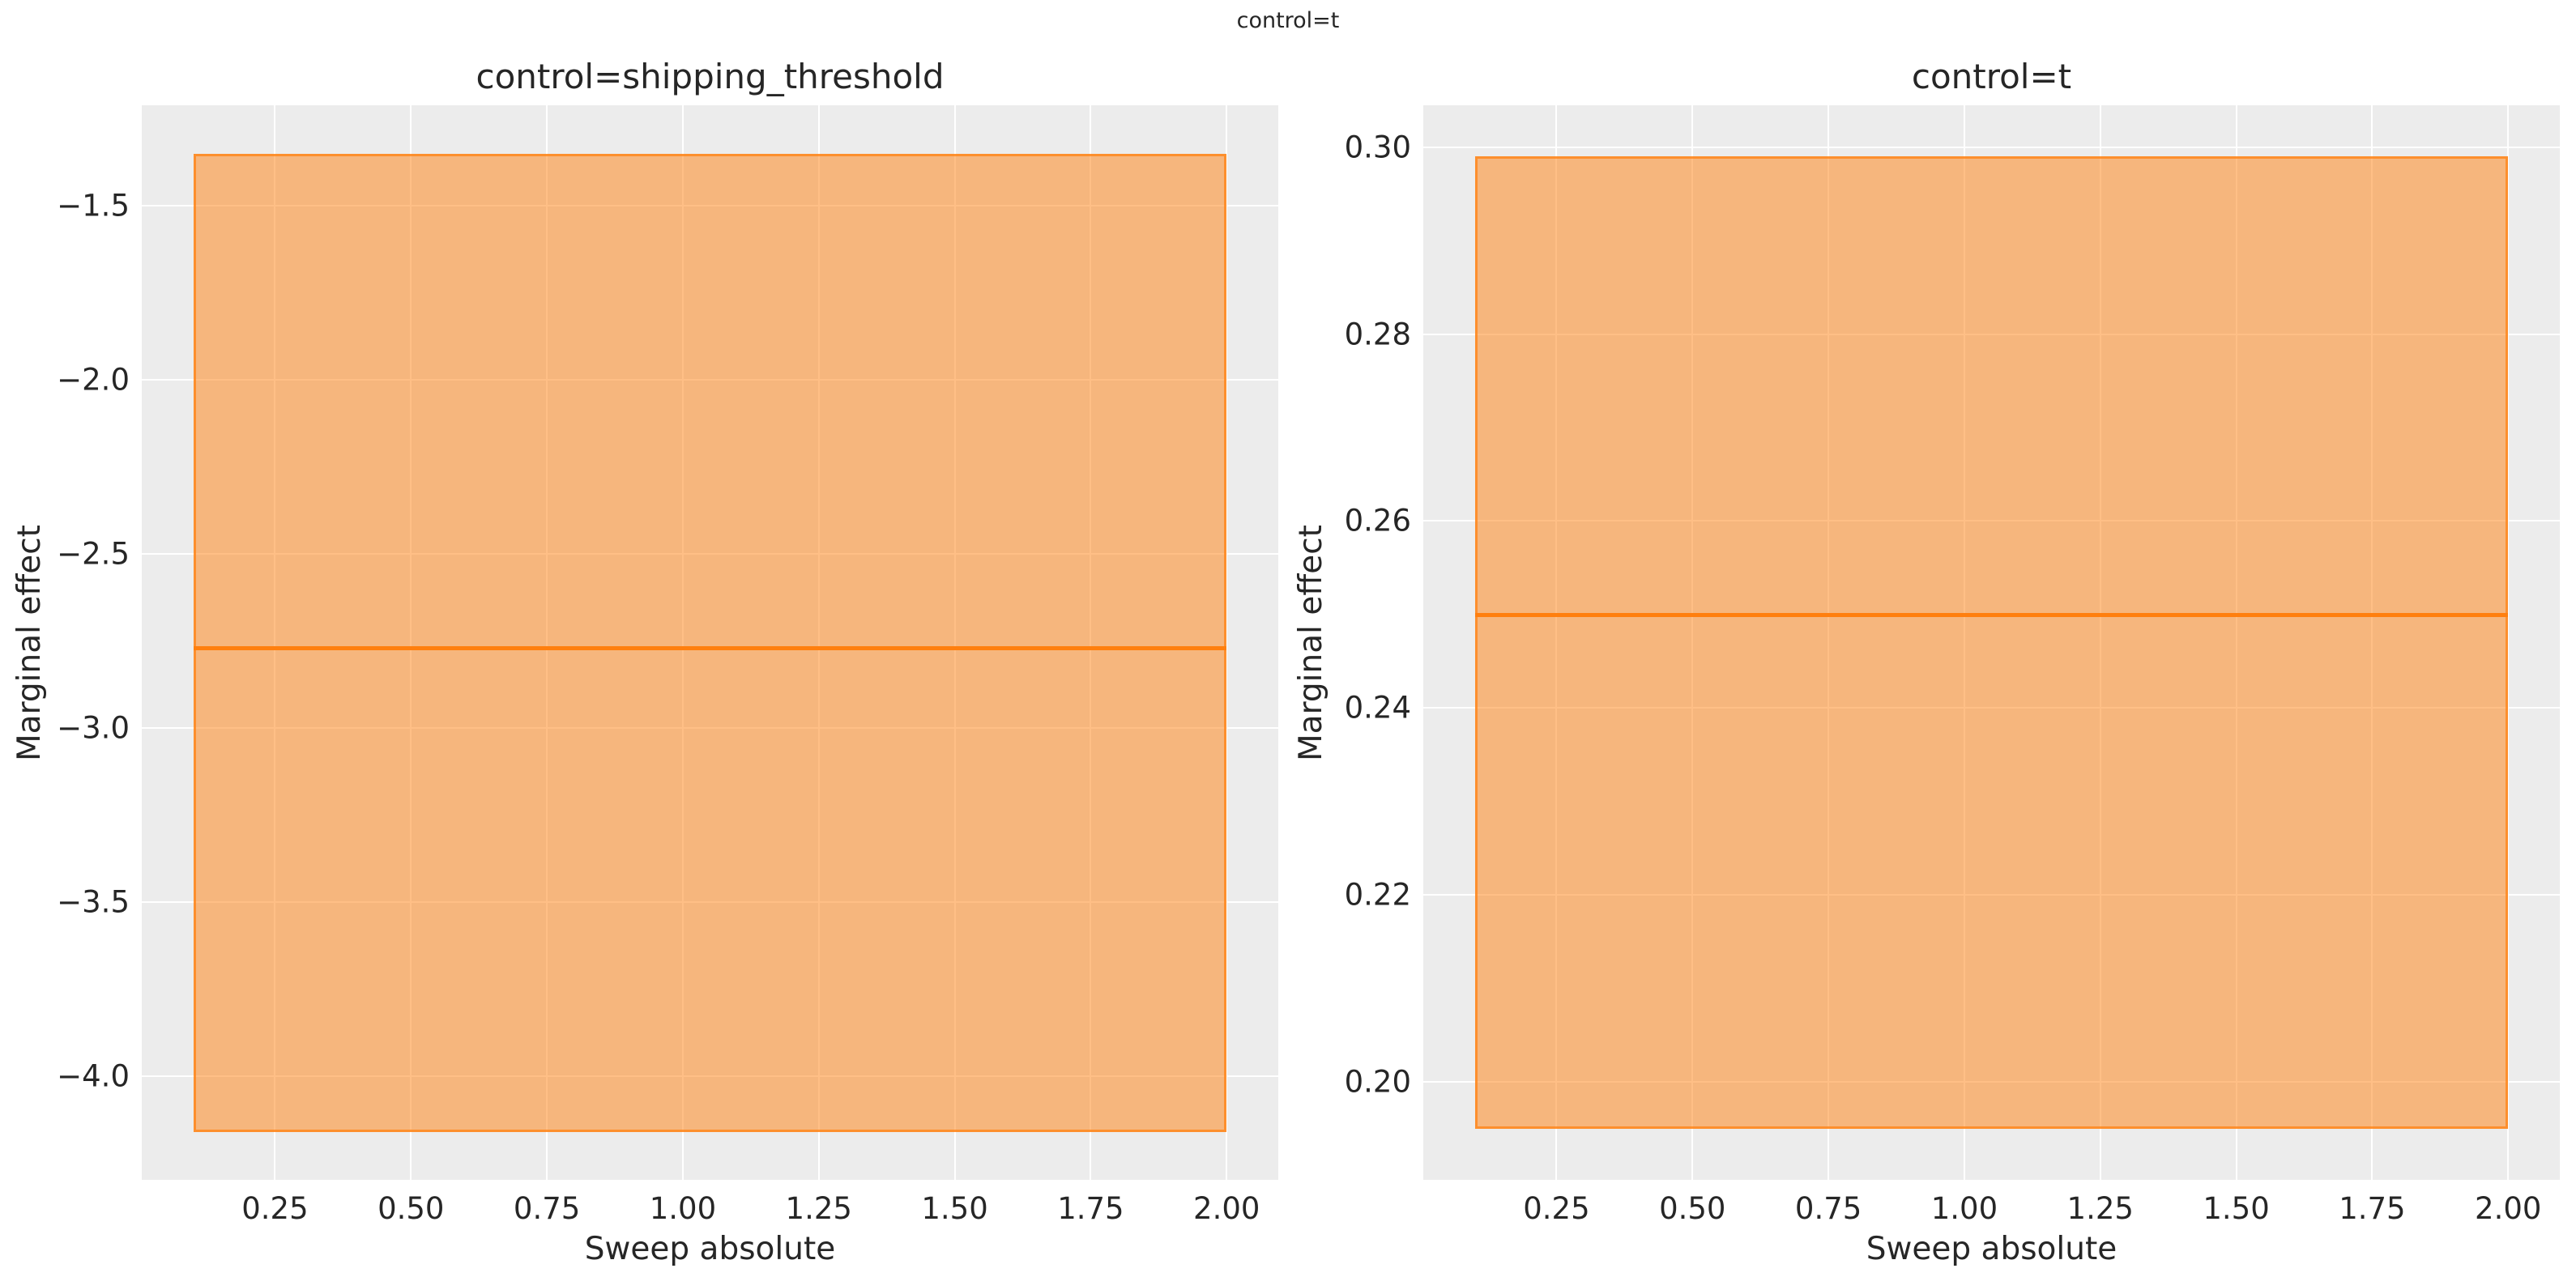 The image size is (2576, 1277). What do you see at coordinates (1992, 147) in the screenshot?
I see `y-gridline` at bounding box center [1992, 147].